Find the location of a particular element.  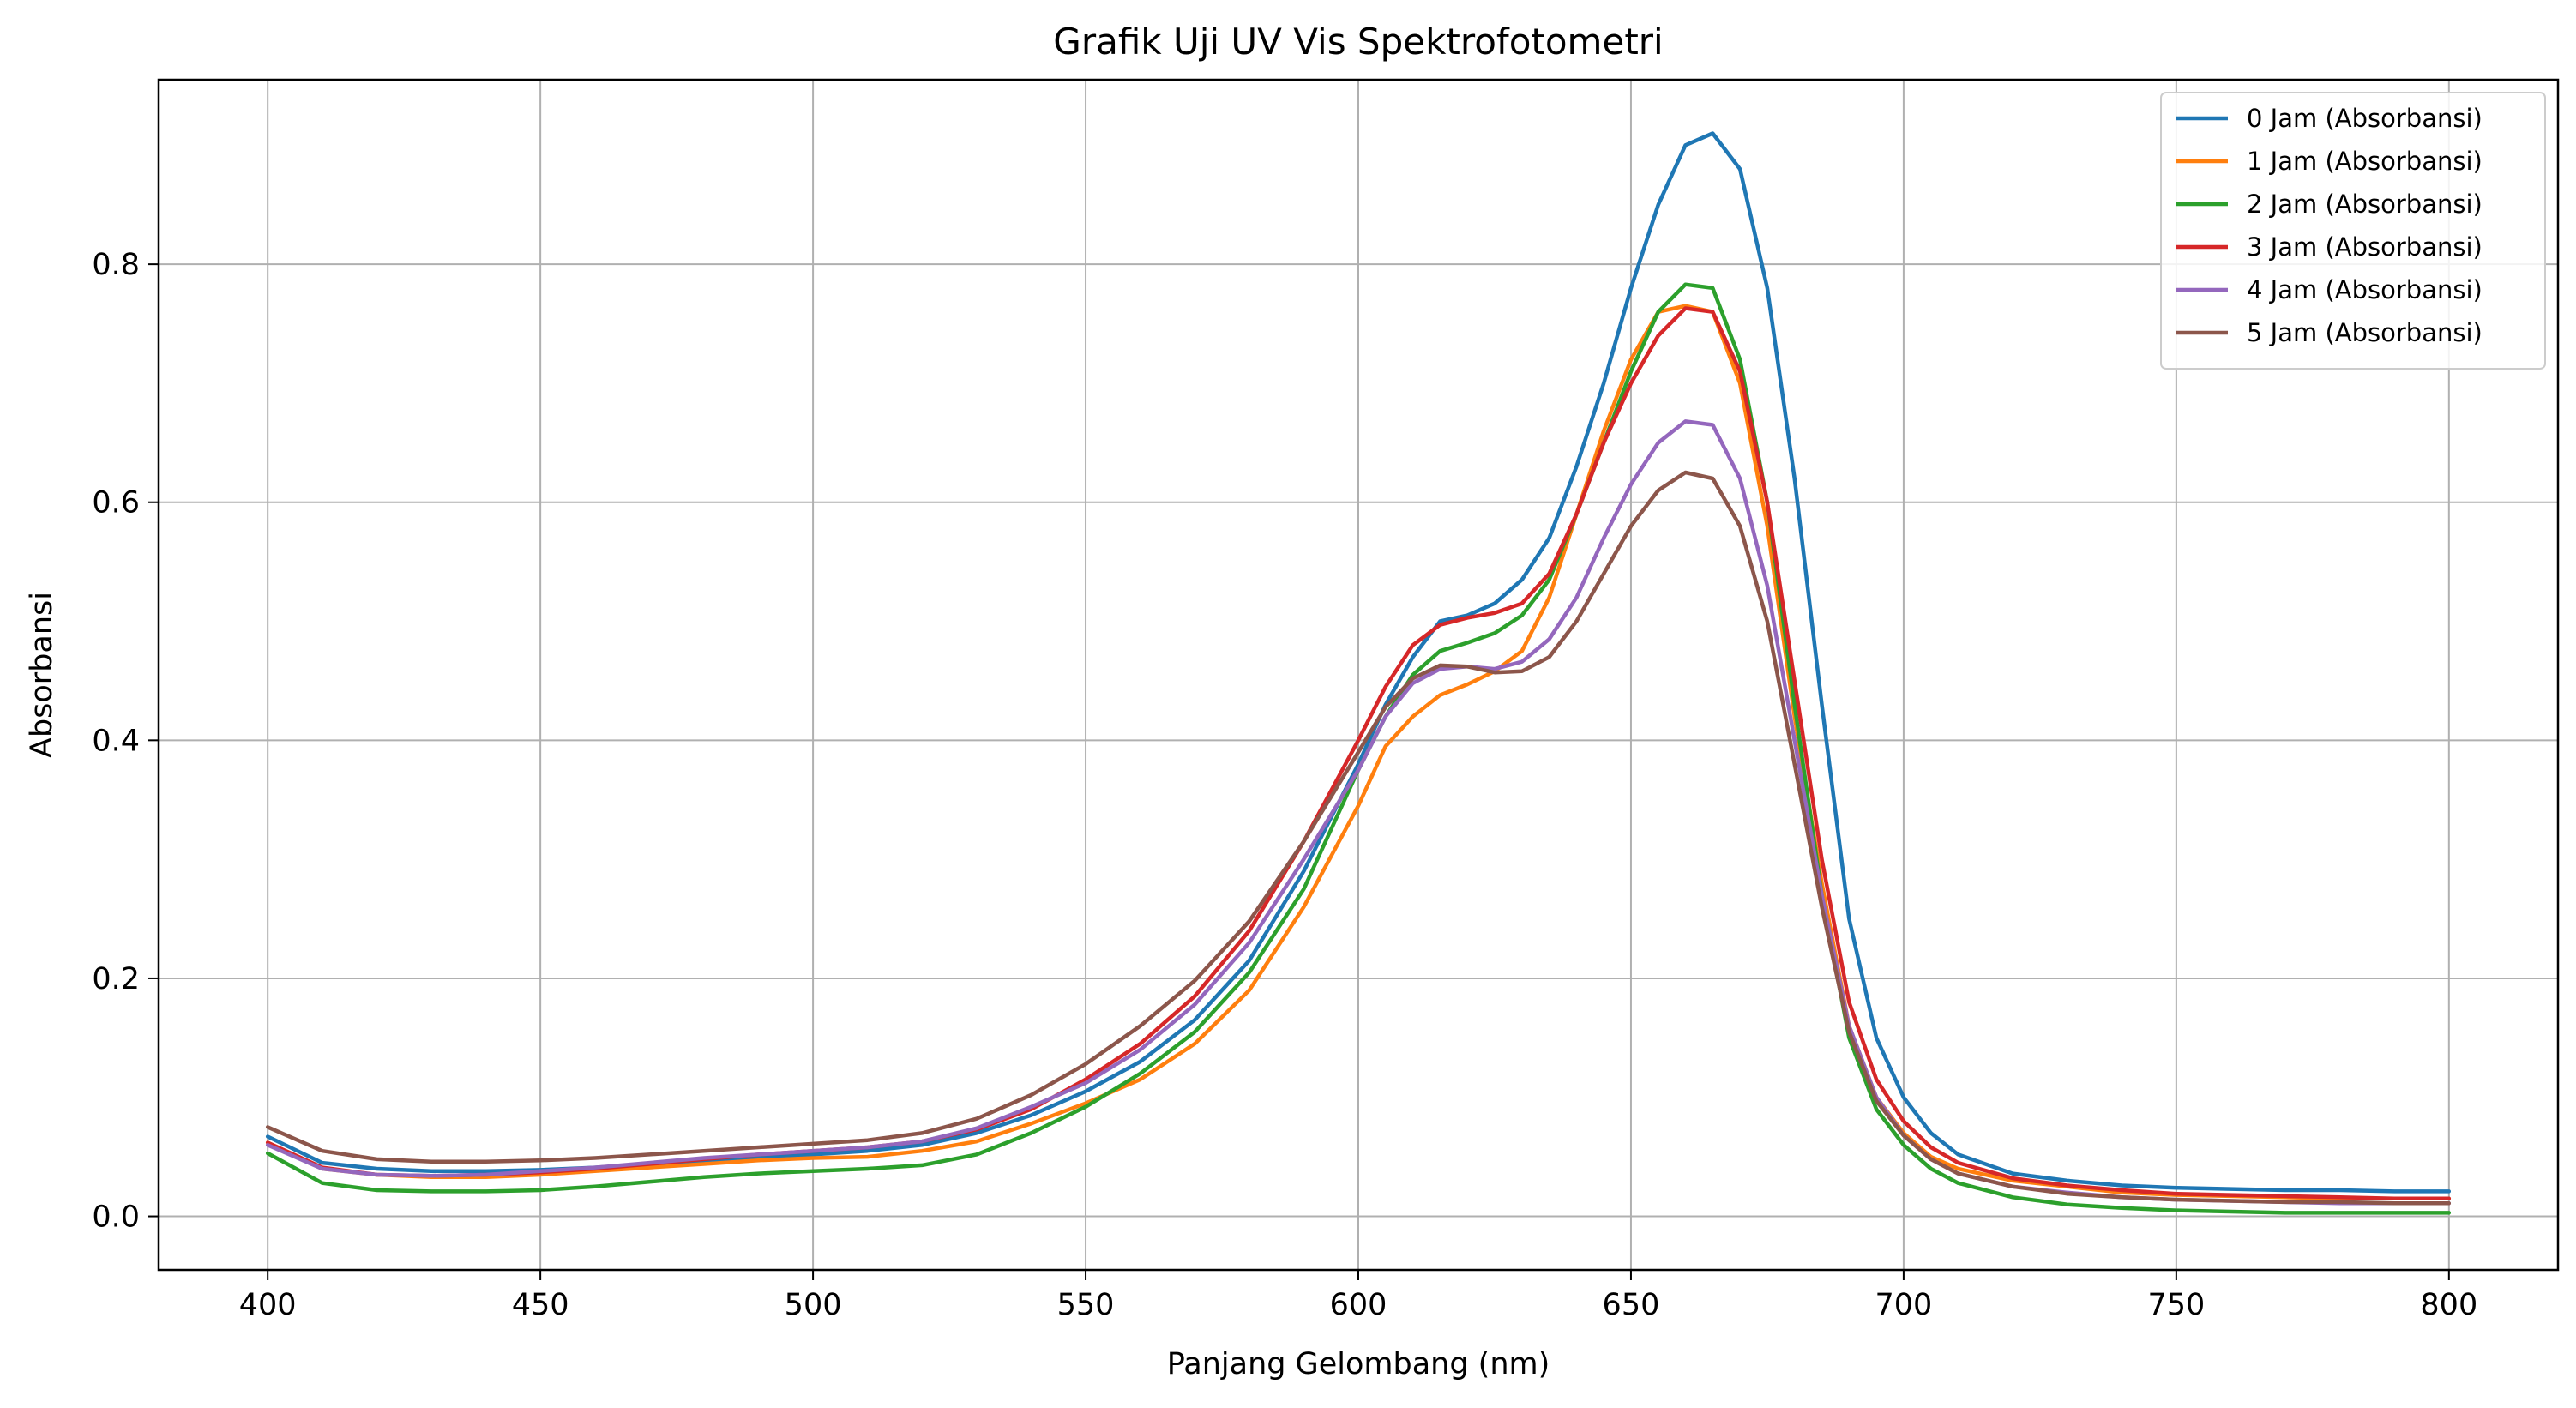

x-tick-label: 750 is located at coordinates (2176, 1305).